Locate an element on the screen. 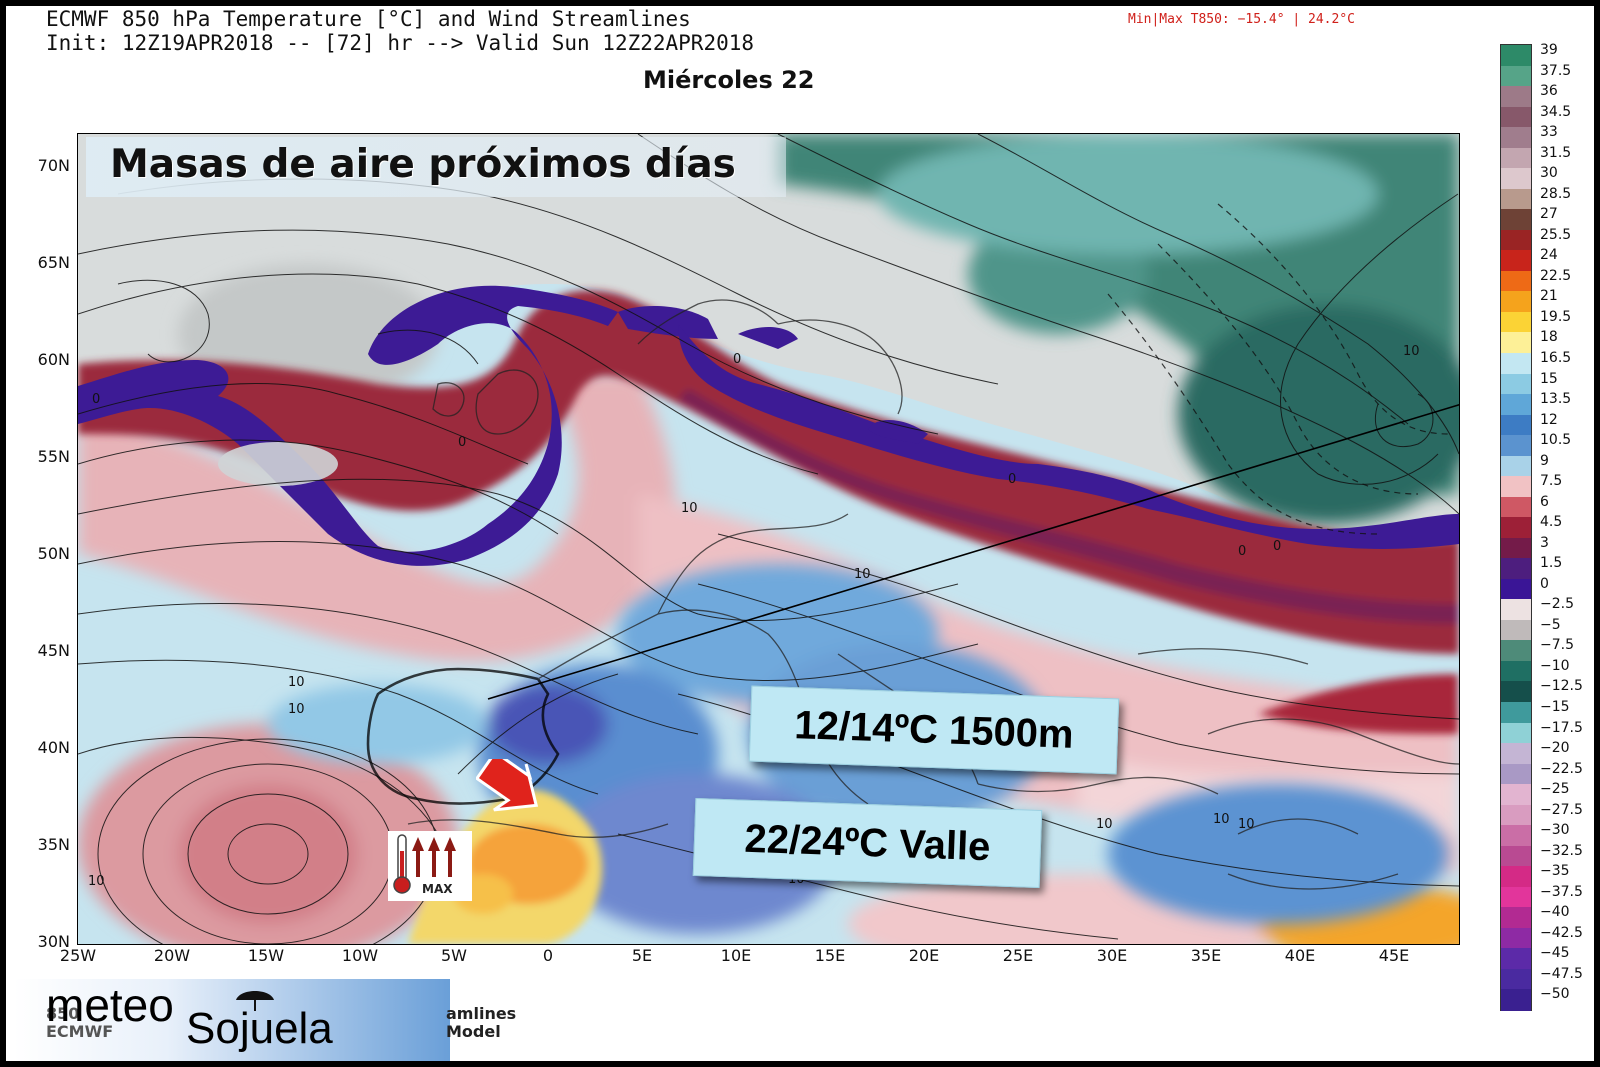  max-label: MAX is located at coordinates (437, 889).